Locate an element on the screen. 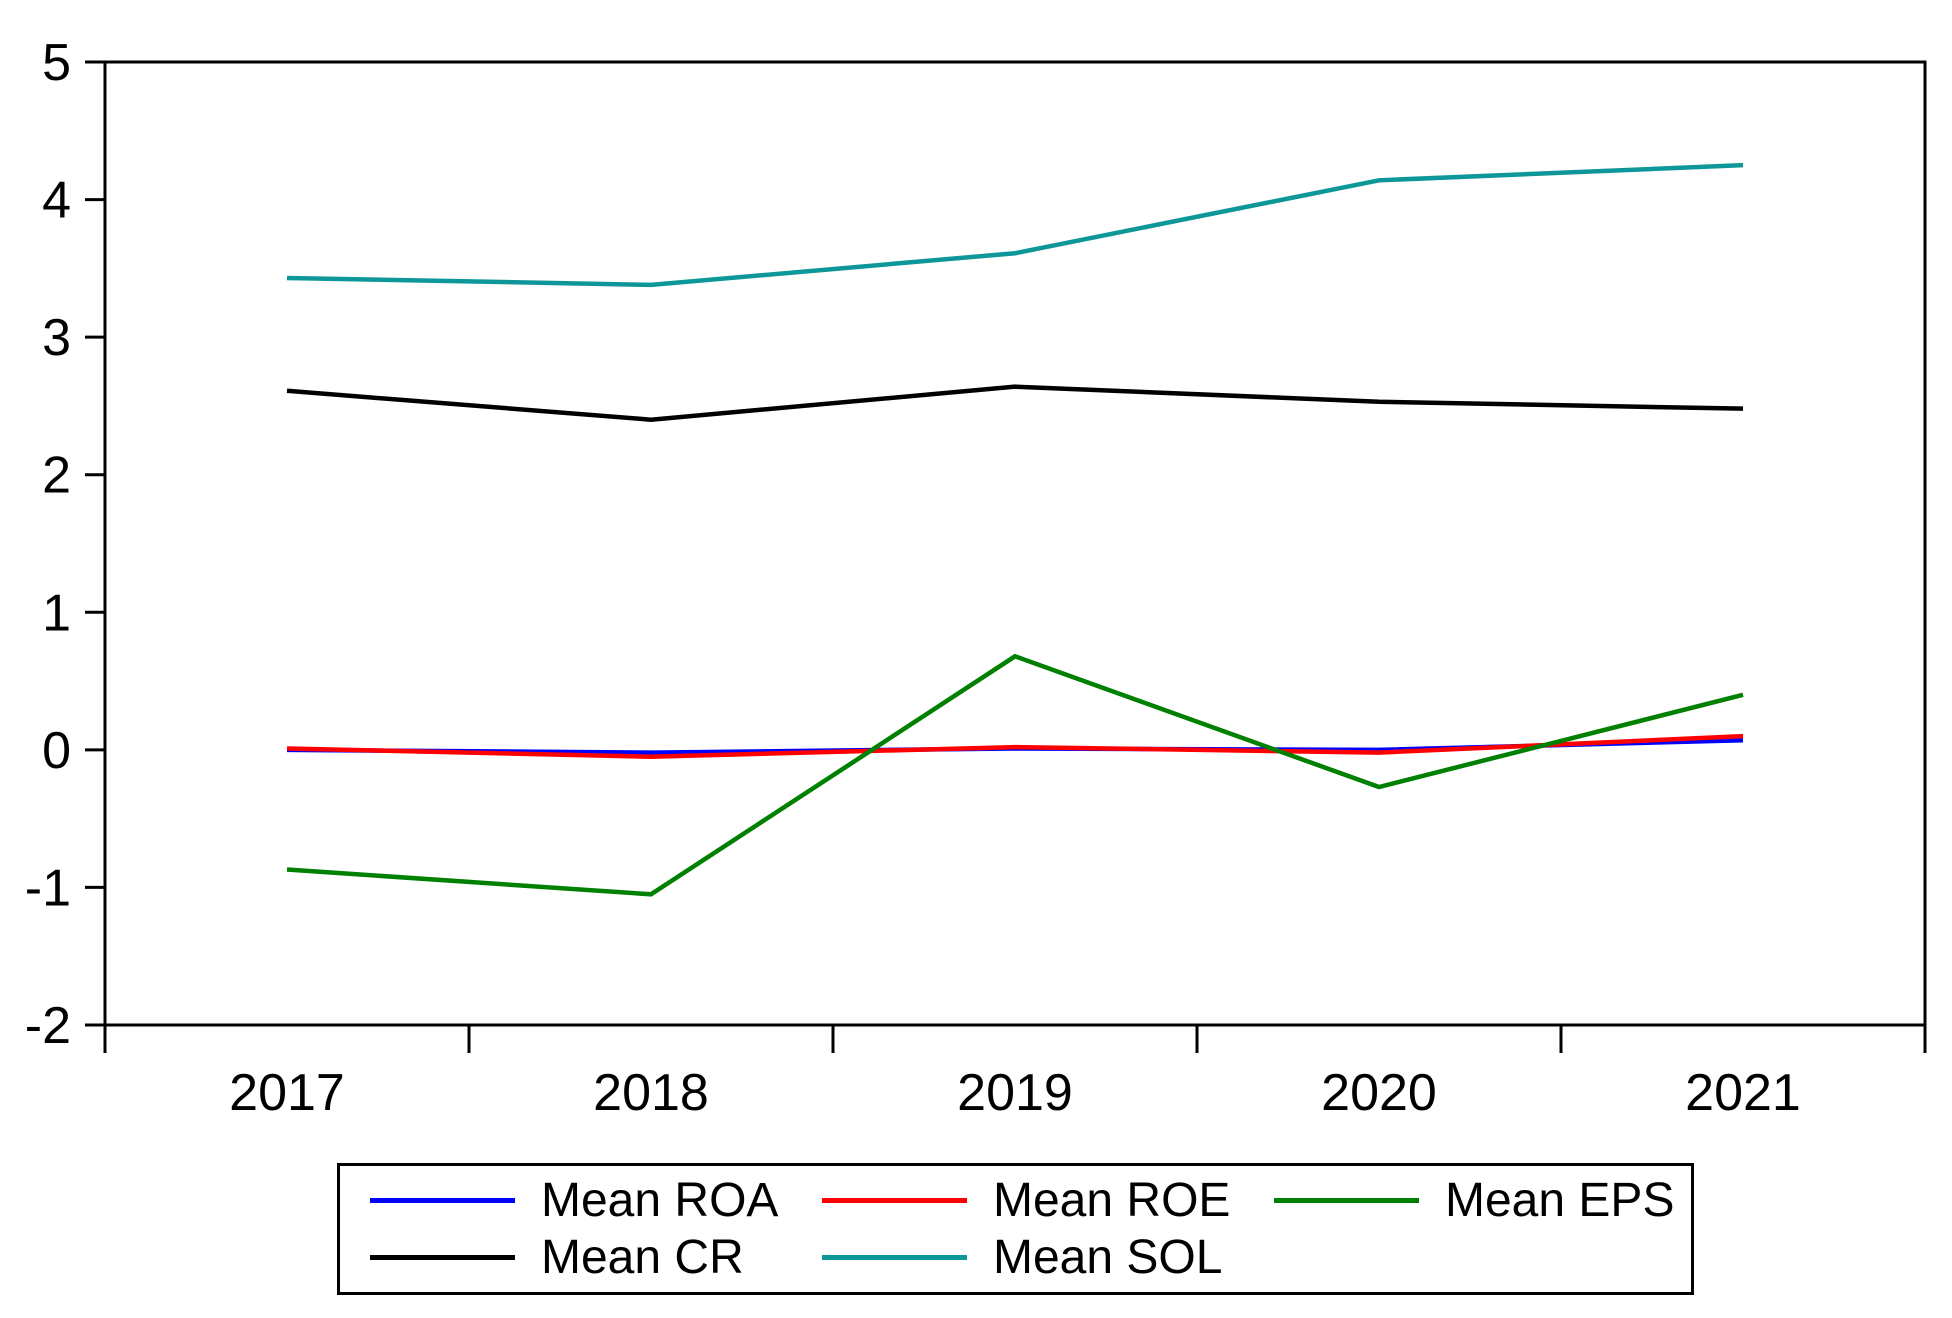 This screenshot has height=1318, width=1952. legend-label-mean-eps: Mean EPS is located at coordinates (1560, 1201).